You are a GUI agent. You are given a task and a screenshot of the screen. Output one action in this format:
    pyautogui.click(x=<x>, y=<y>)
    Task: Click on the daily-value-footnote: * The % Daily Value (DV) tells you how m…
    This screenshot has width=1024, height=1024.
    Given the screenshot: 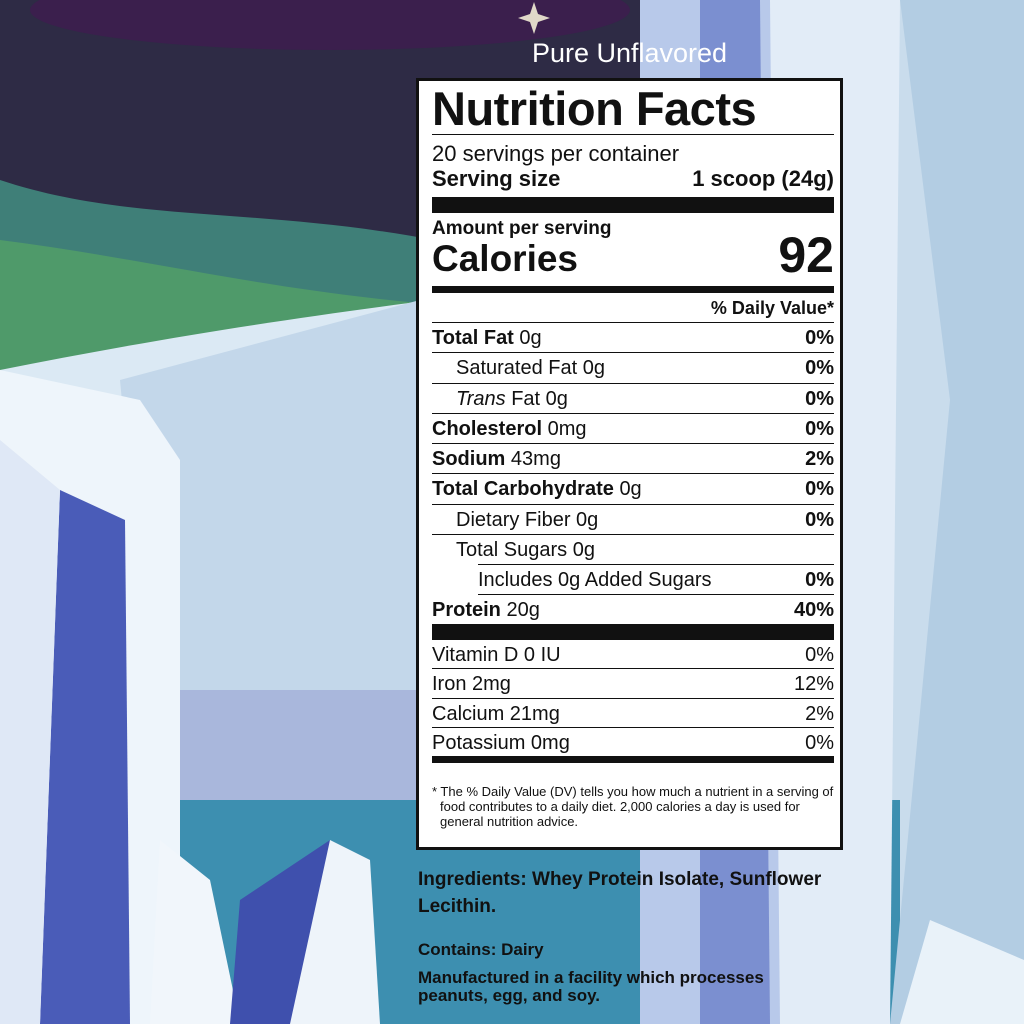 What is the action you would take?
    pyautogui.click(x=633, y=807)
    